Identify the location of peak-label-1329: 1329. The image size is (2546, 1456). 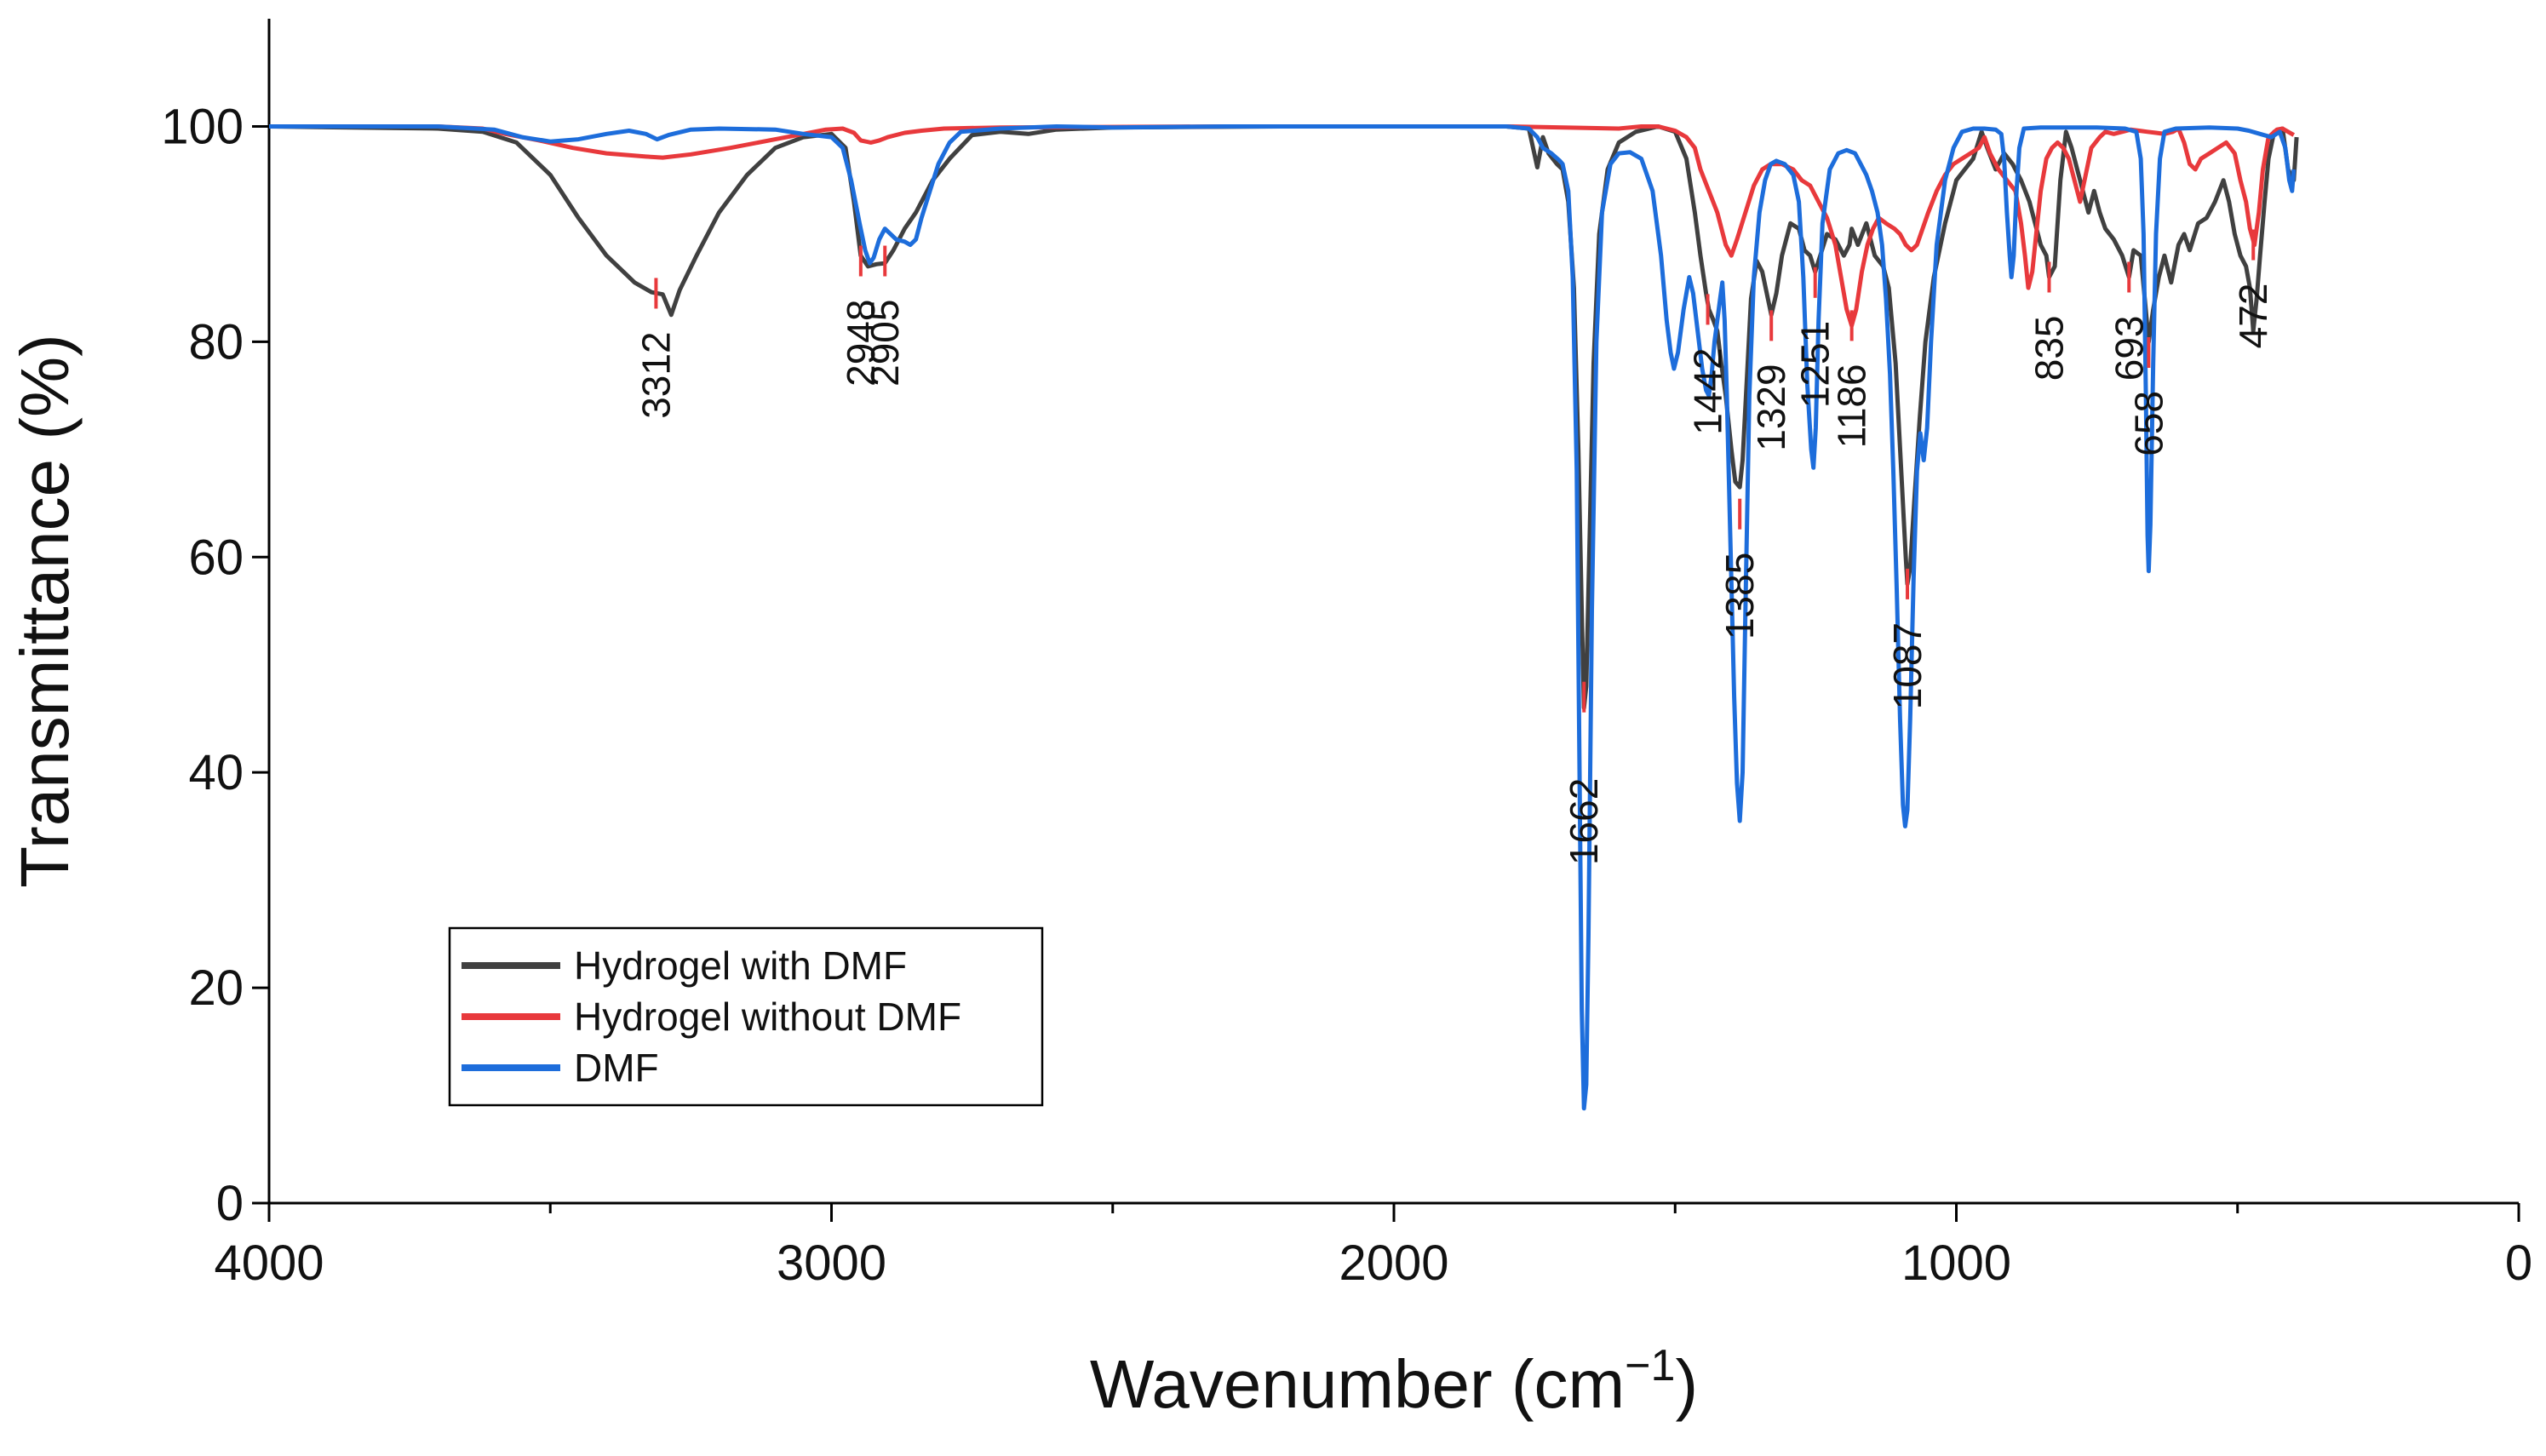
(1771, 407).